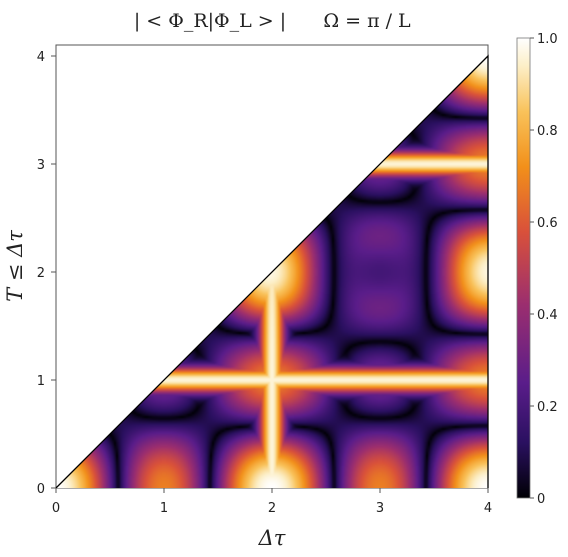 Image resolution: width=568 pixels, height=557 pixels. What do you see at coordinates (380, 508) in the screenshot?
I see `x-tick-label: 3` at bounding box center [380, 508].